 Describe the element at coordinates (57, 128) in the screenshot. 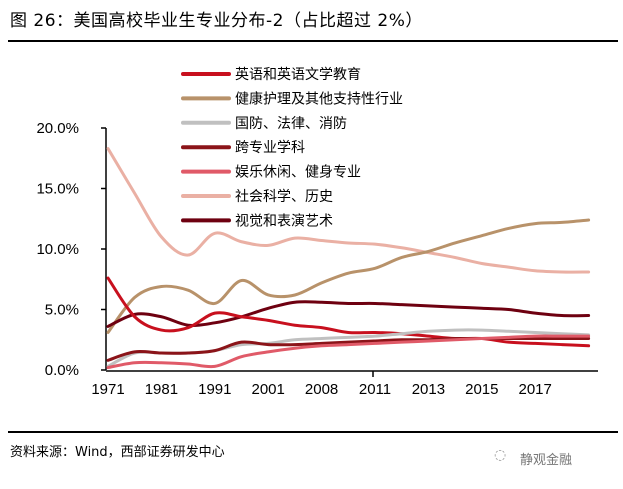

I see `y-tick-label: 20.0%` at that location.